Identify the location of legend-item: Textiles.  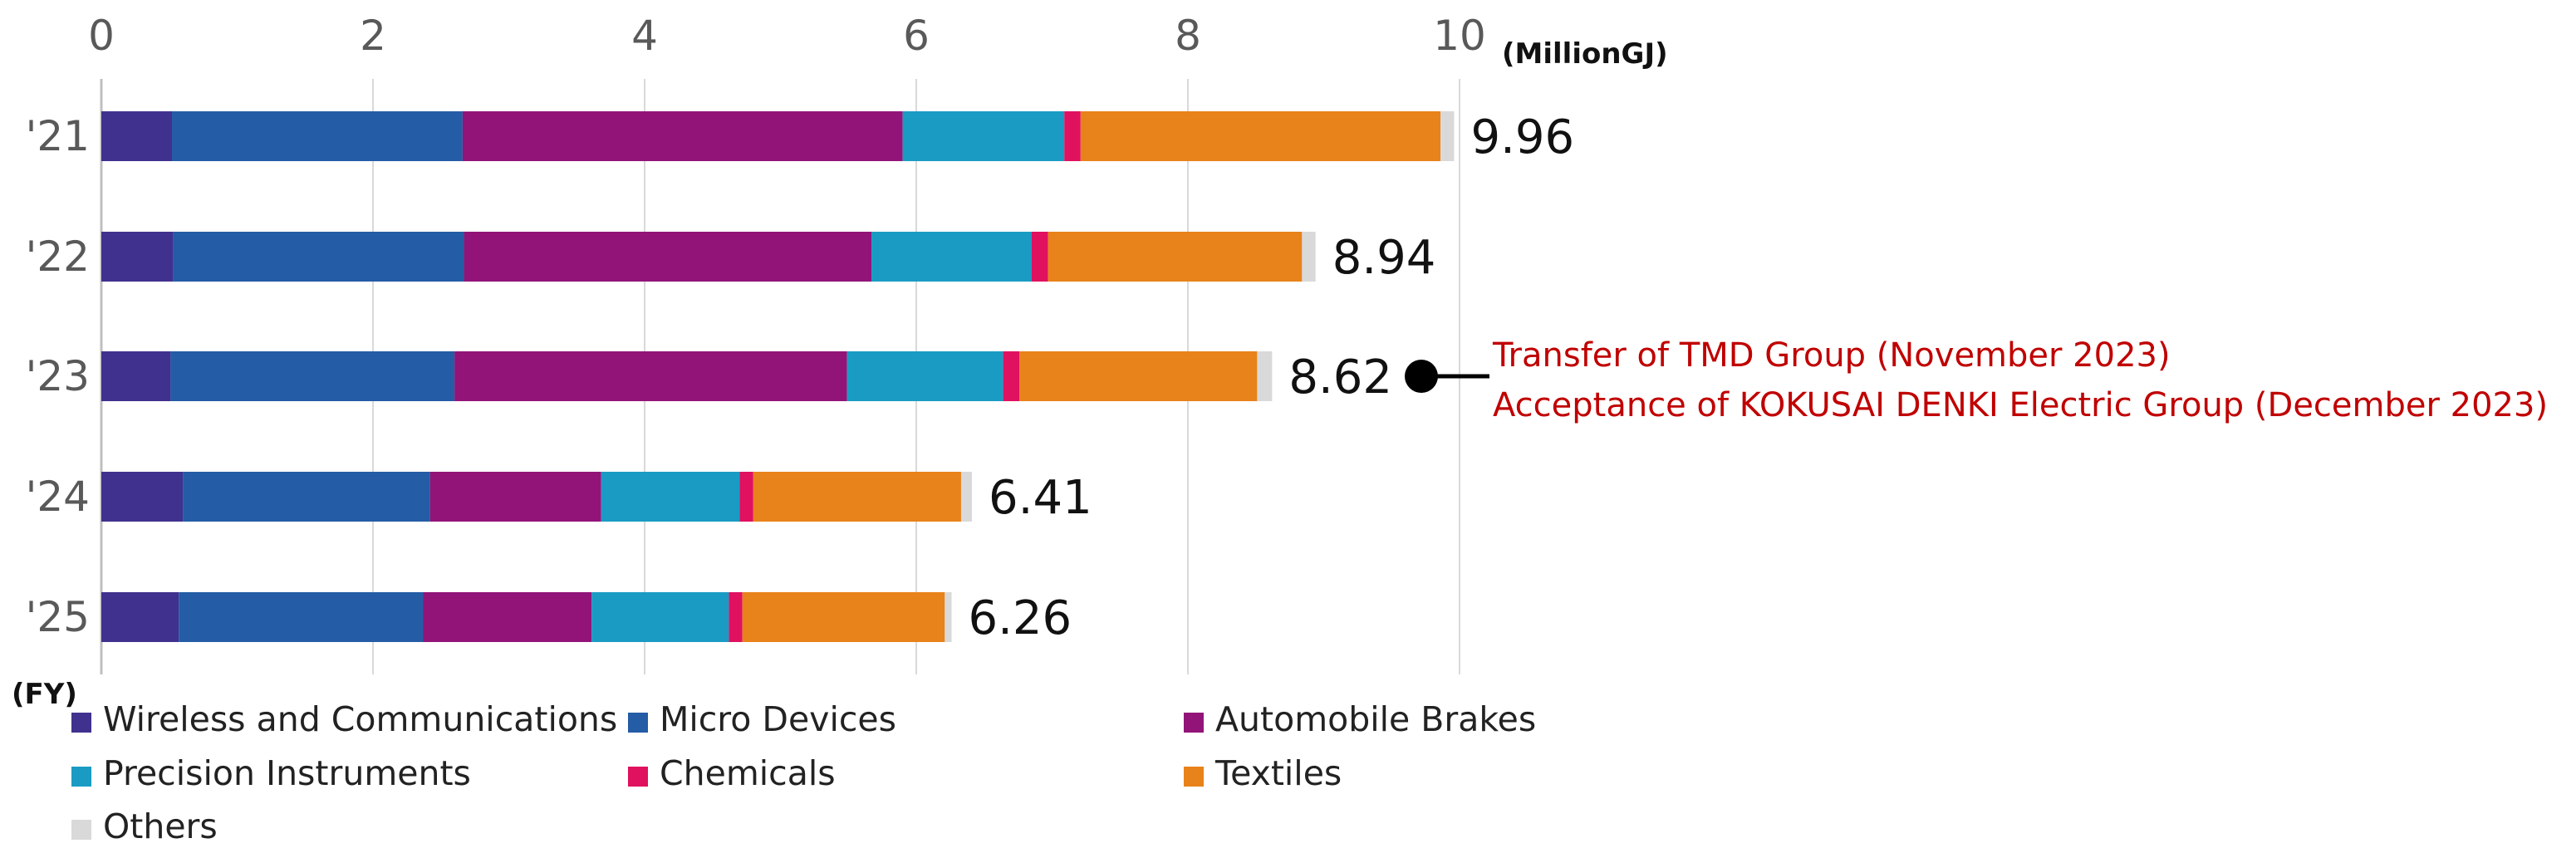
(1263, 773).